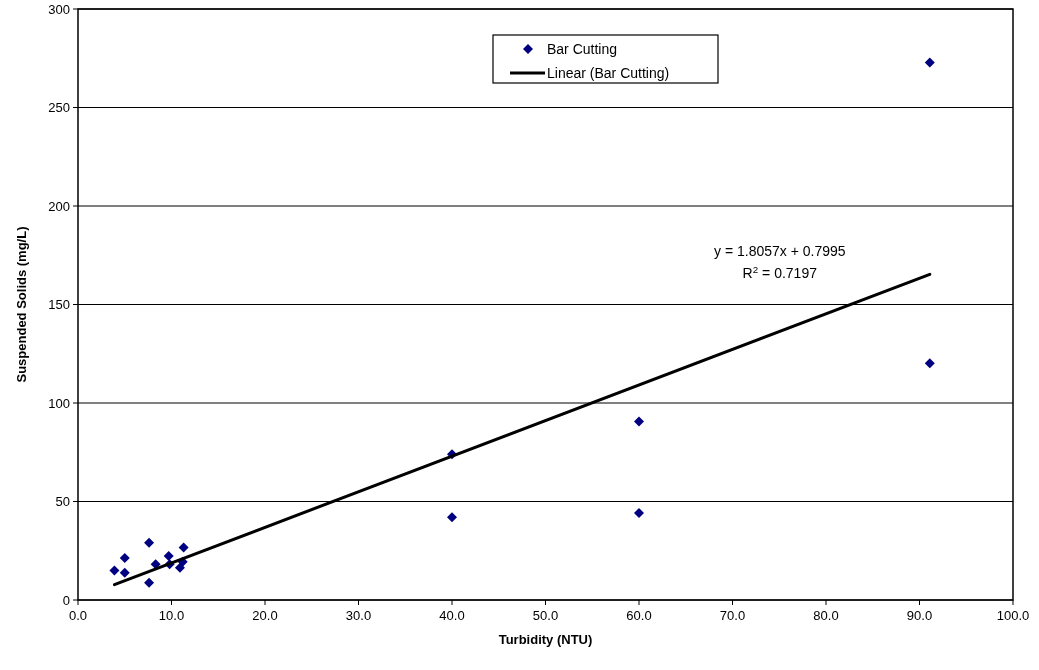  What do you see at coordinates (59, 9) in the screenshot?
I see `y-tick-label: 300` at bounding box center [59, 9].